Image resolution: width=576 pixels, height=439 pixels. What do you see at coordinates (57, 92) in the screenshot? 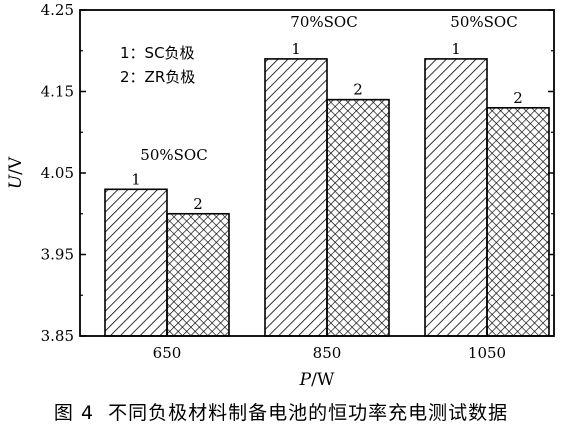
I see `y-tick-label-4.15: 4.15` at bounding box center [57, 92].